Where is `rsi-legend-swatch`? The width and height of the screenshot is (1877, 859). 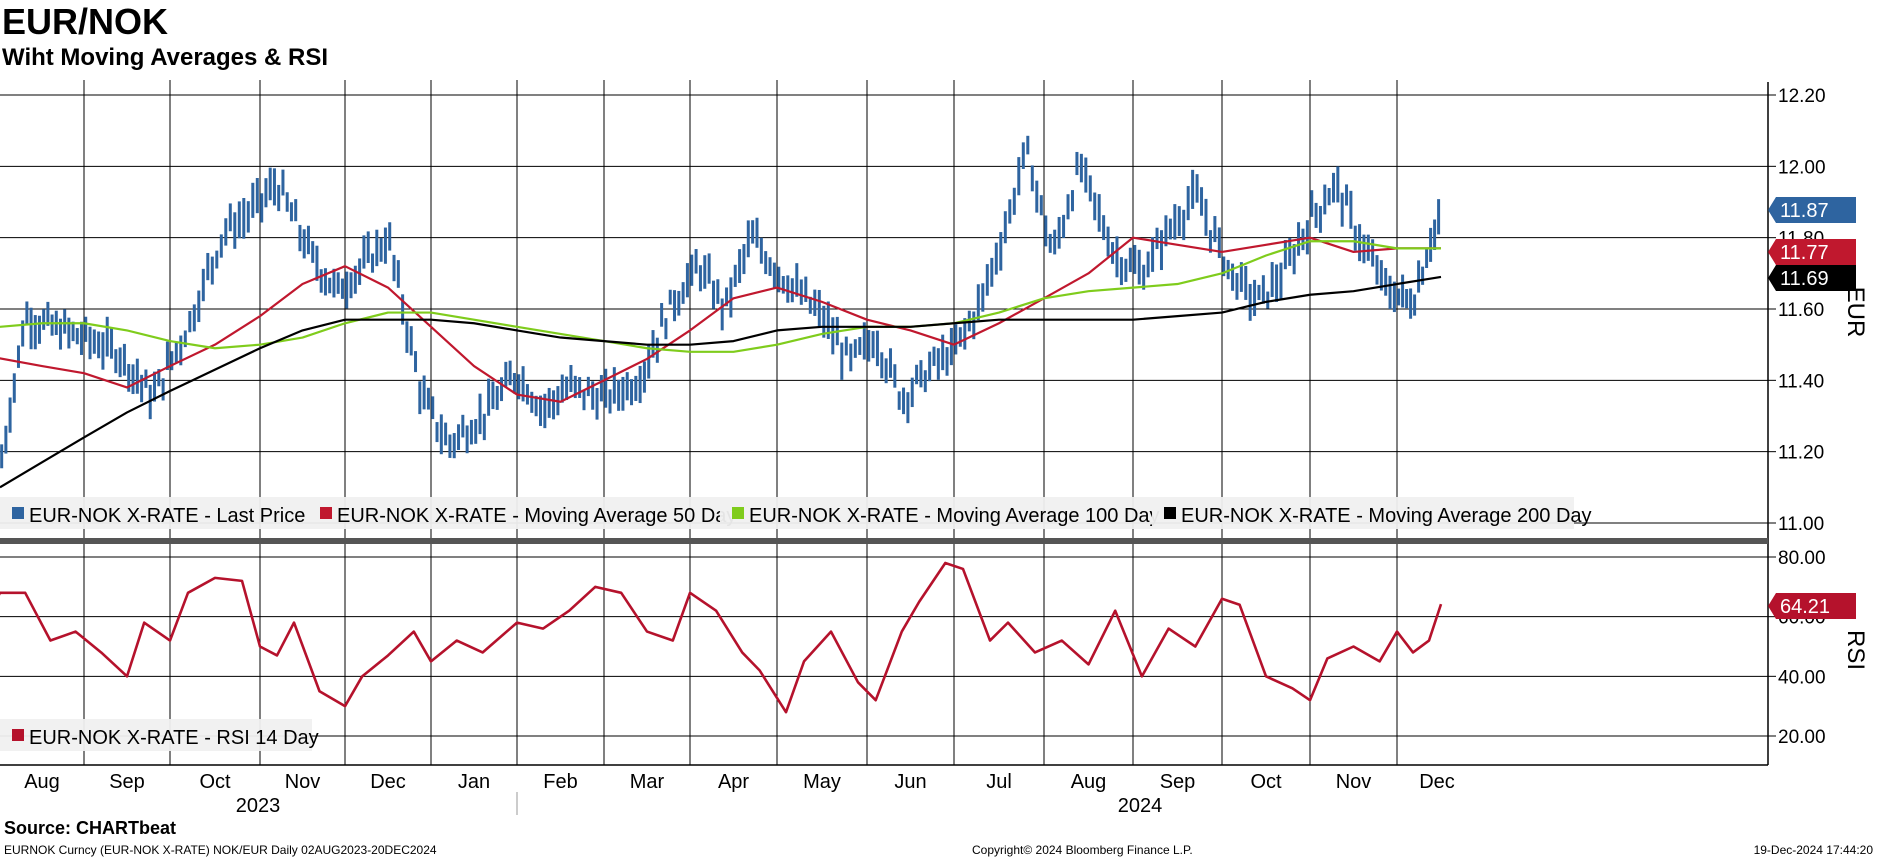 rsi-legend-swatch is located at coordinates (18, 735).